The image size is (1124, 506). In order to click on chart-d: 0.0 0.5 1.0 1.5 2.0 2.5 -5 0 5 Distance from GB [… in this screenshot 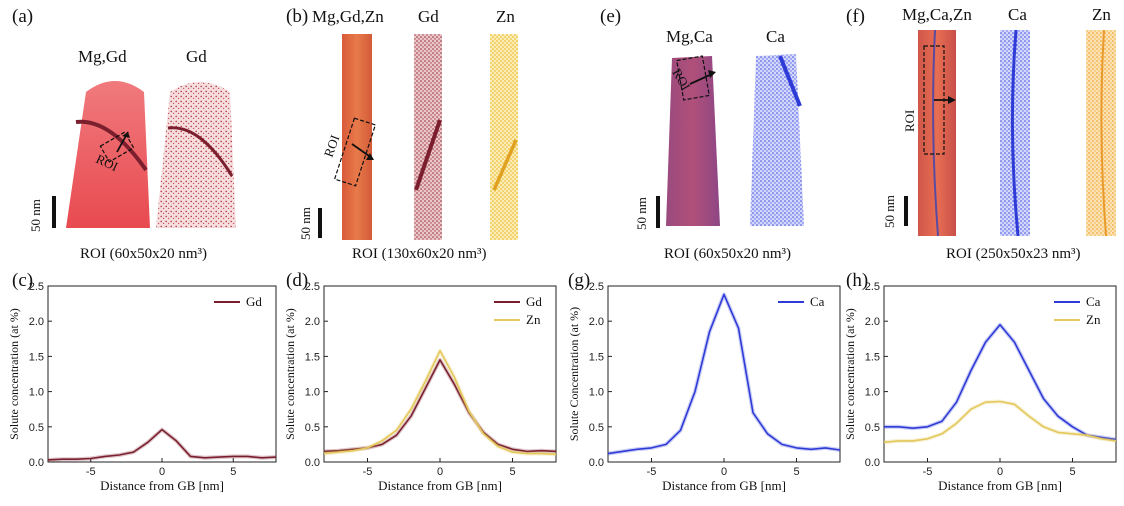, I will do `click(420, 387)`.